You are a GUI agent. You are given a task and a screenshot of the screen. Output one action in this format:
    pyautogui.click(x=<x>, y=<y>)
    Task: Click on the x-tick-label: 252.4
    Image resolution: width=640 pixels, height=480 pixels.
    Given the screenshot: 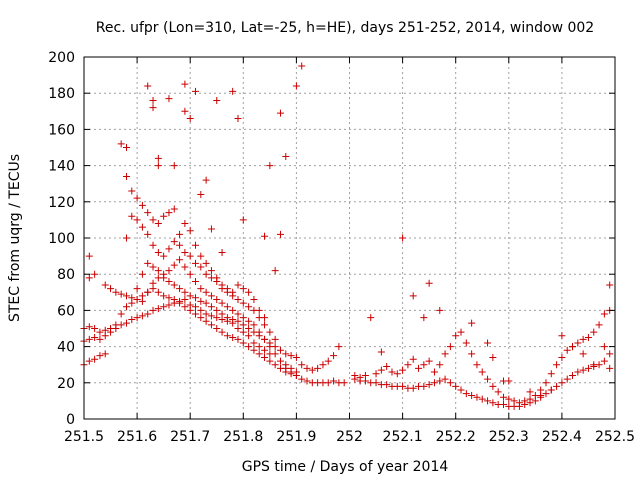 What is the action you would take?
    pyautogui.click(x=562, y=437)
    